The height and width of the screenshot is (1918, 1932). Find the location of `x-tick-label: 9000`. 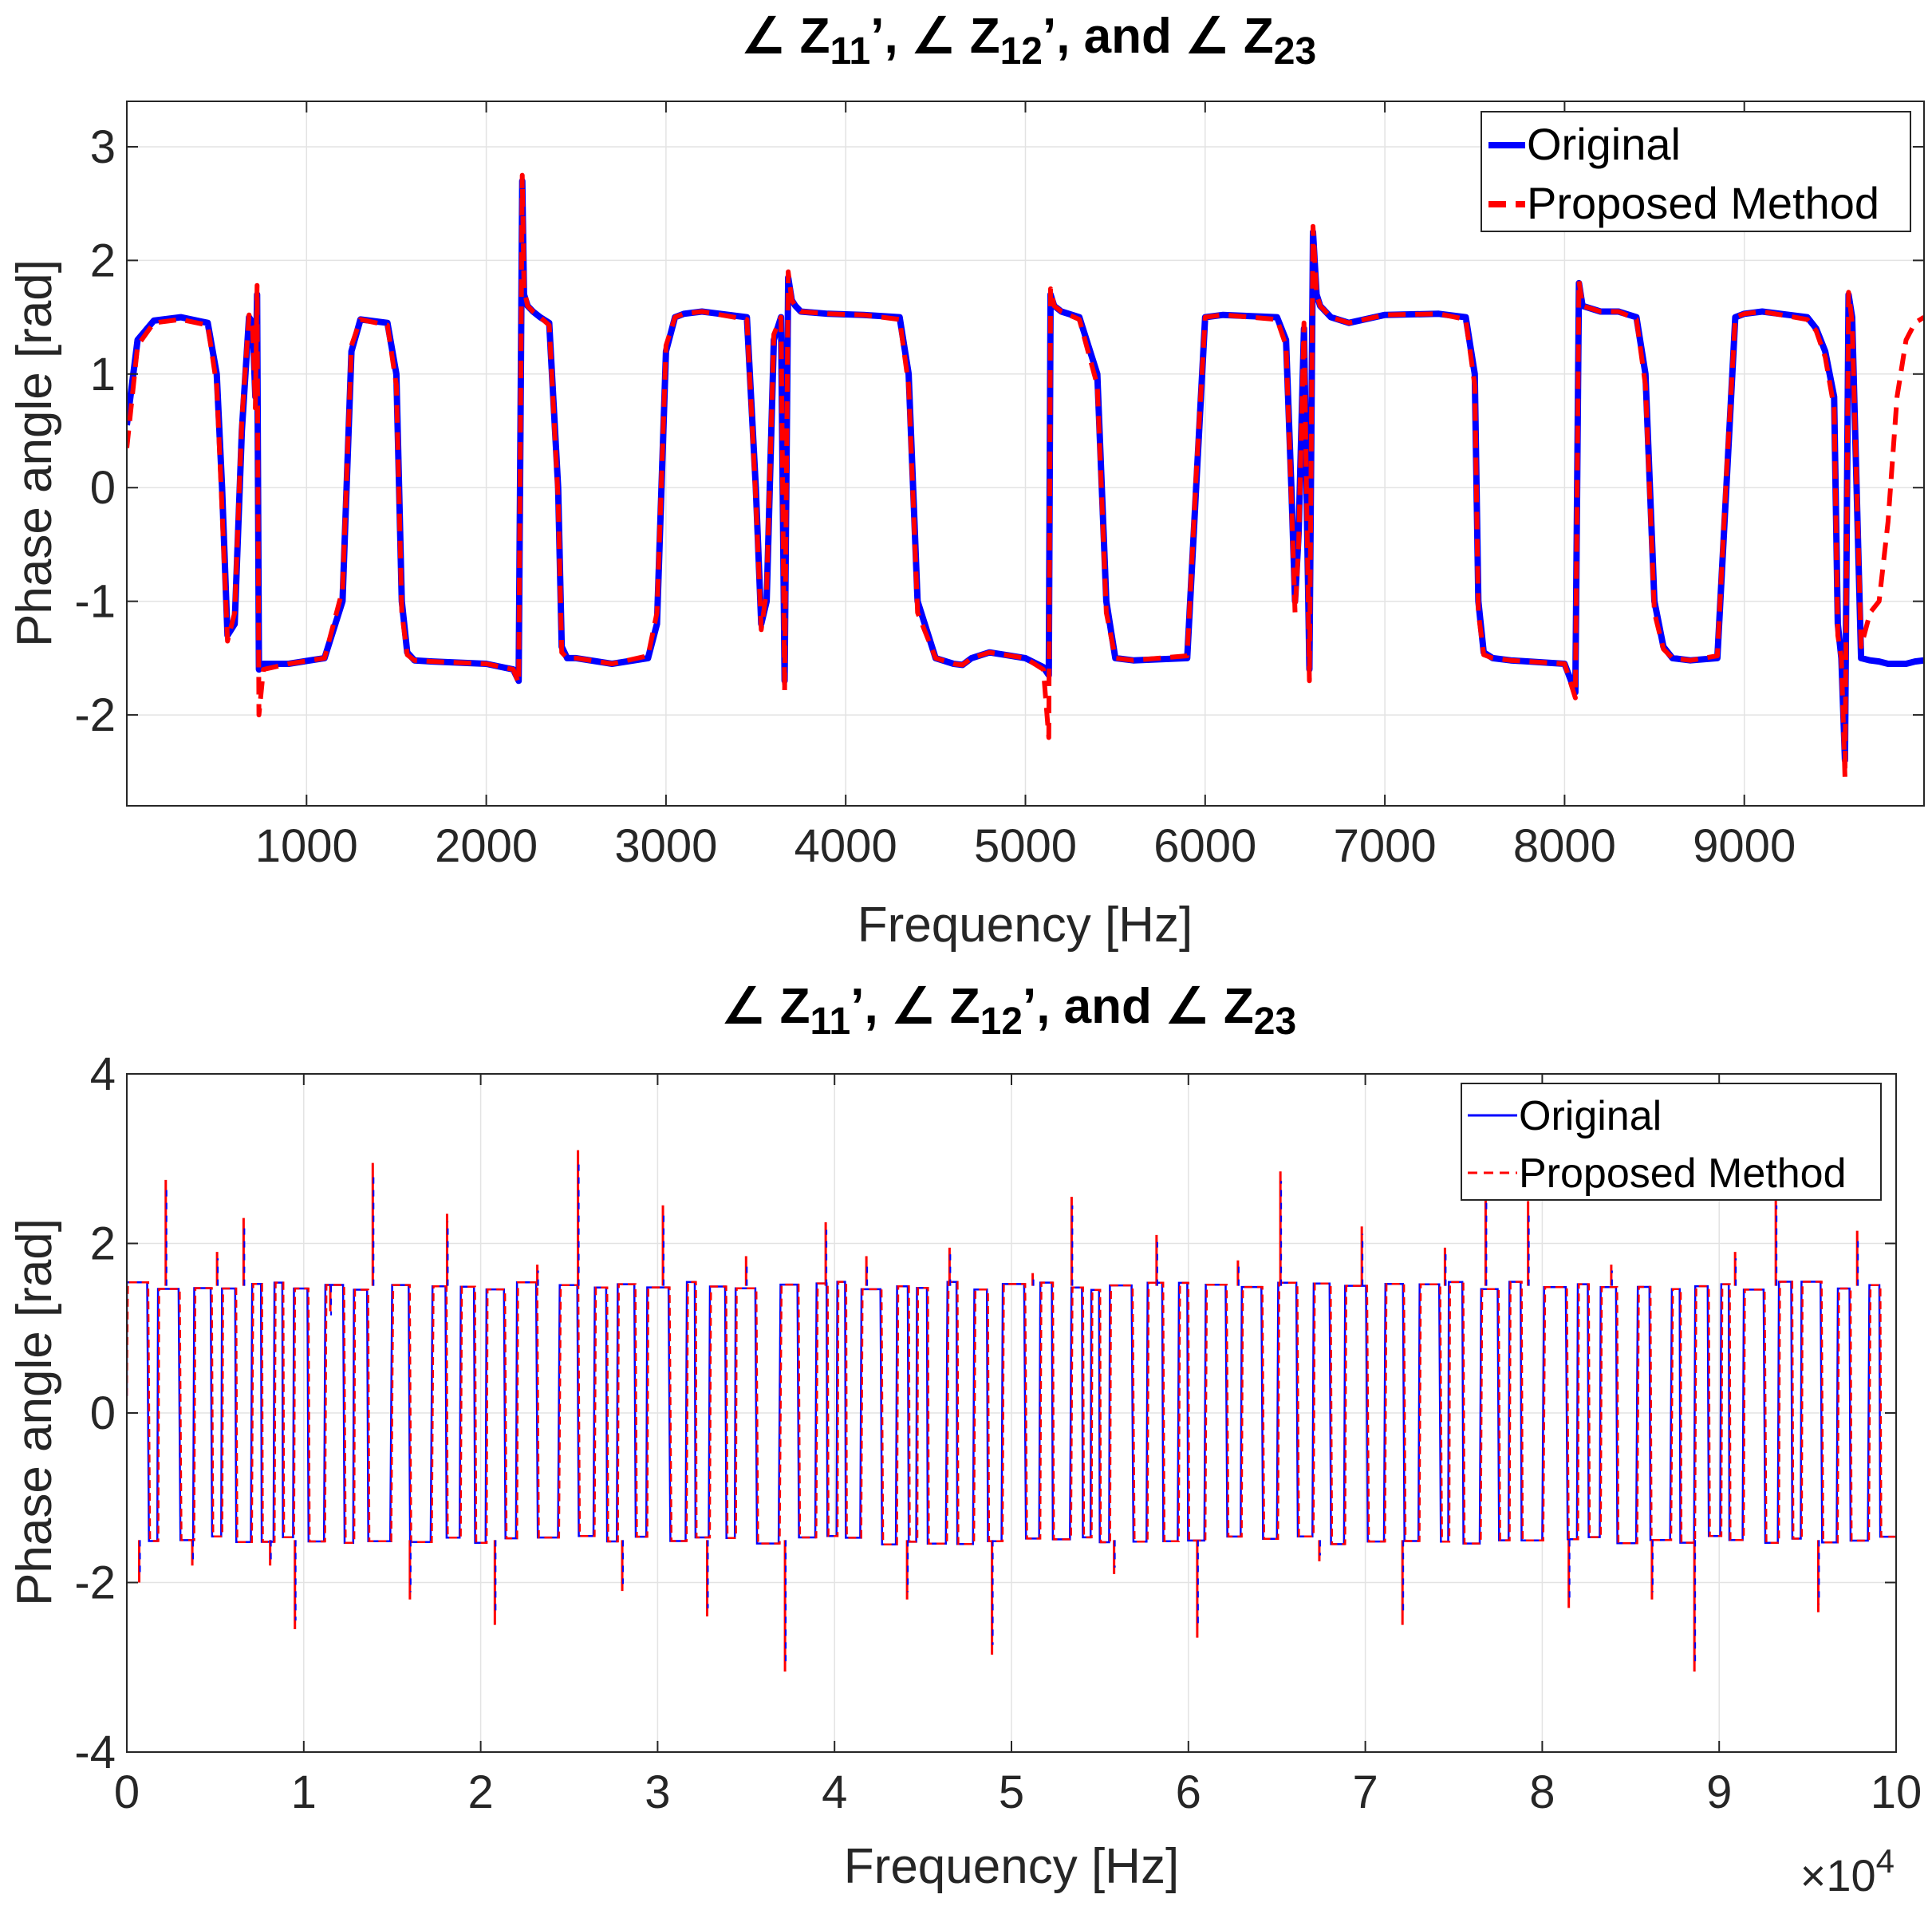

x-tick-label: 9000 is located at coordinates (1744, 846).